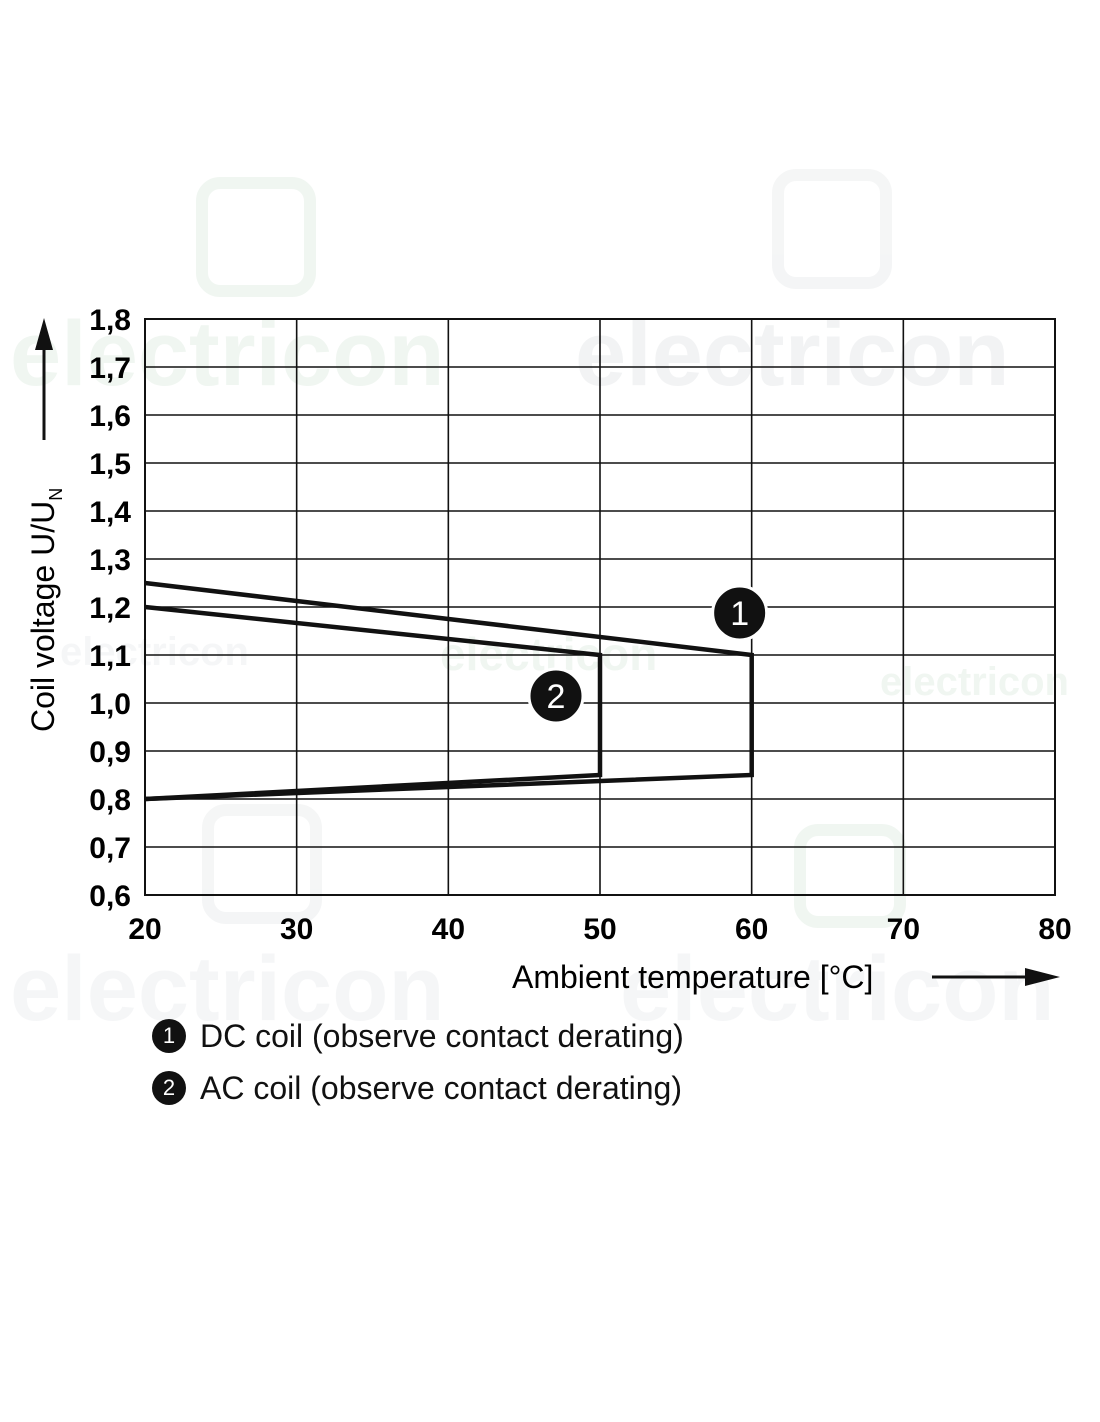  What do you see at coordinates (296, 929) in the screenshot?
I see `x-tick-label: 30` at bounding box center [296, 929].